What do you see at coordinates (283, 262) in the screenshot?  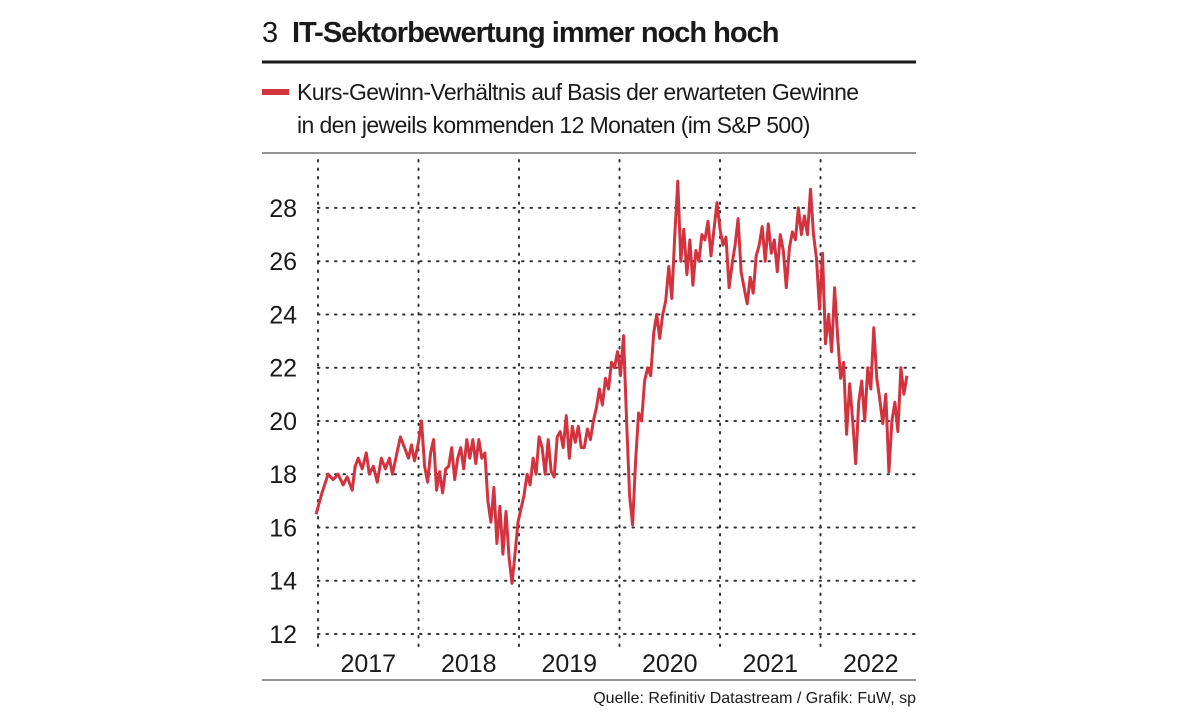 I see `y-tick-label: 26` at bounding box center [283, 262].